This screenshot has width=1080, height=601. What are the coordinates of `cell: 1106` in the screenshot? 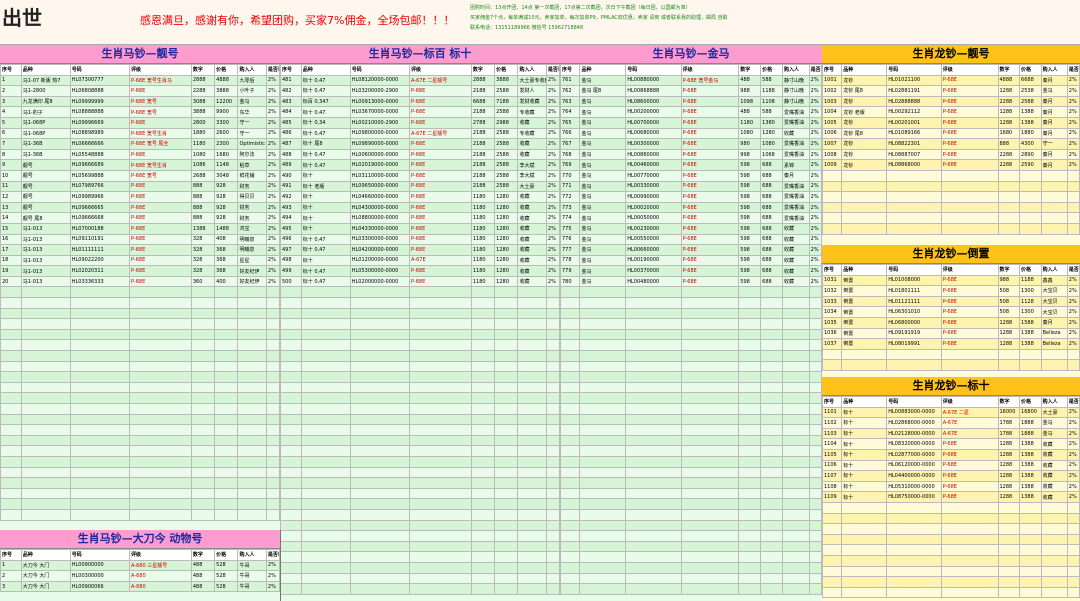 It's located at (832, 465).